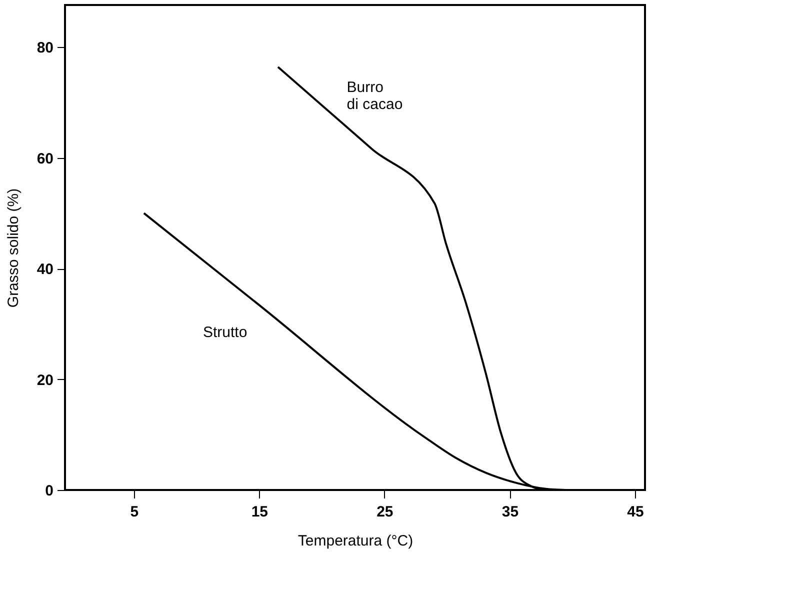 The image size is (790, 616). What do you see at coordinates (510, 512) in the screenshot?
I see `x-tick-label: 35` at bounding box center [510, 512].